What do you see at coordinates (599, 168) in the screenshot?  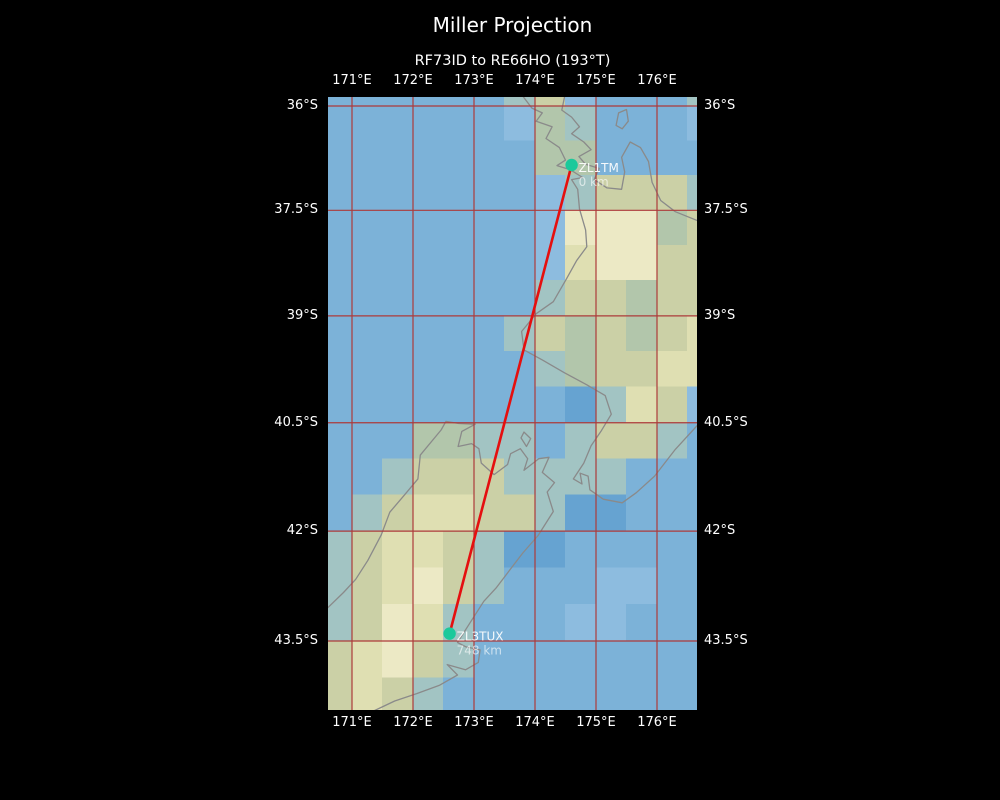 I see `marker-callsign-label: ZL1TM` at bounding box center [599, 168].